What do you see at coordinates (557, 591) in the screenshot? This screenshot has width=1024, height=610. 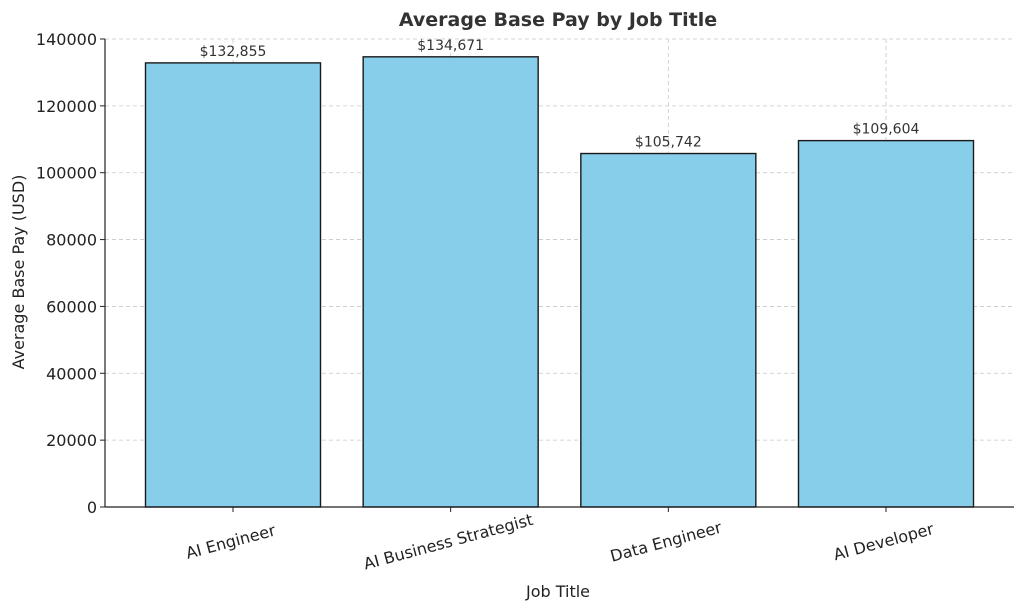 I see `x-axis-title: Job Title` at bounding box center [557, 591].